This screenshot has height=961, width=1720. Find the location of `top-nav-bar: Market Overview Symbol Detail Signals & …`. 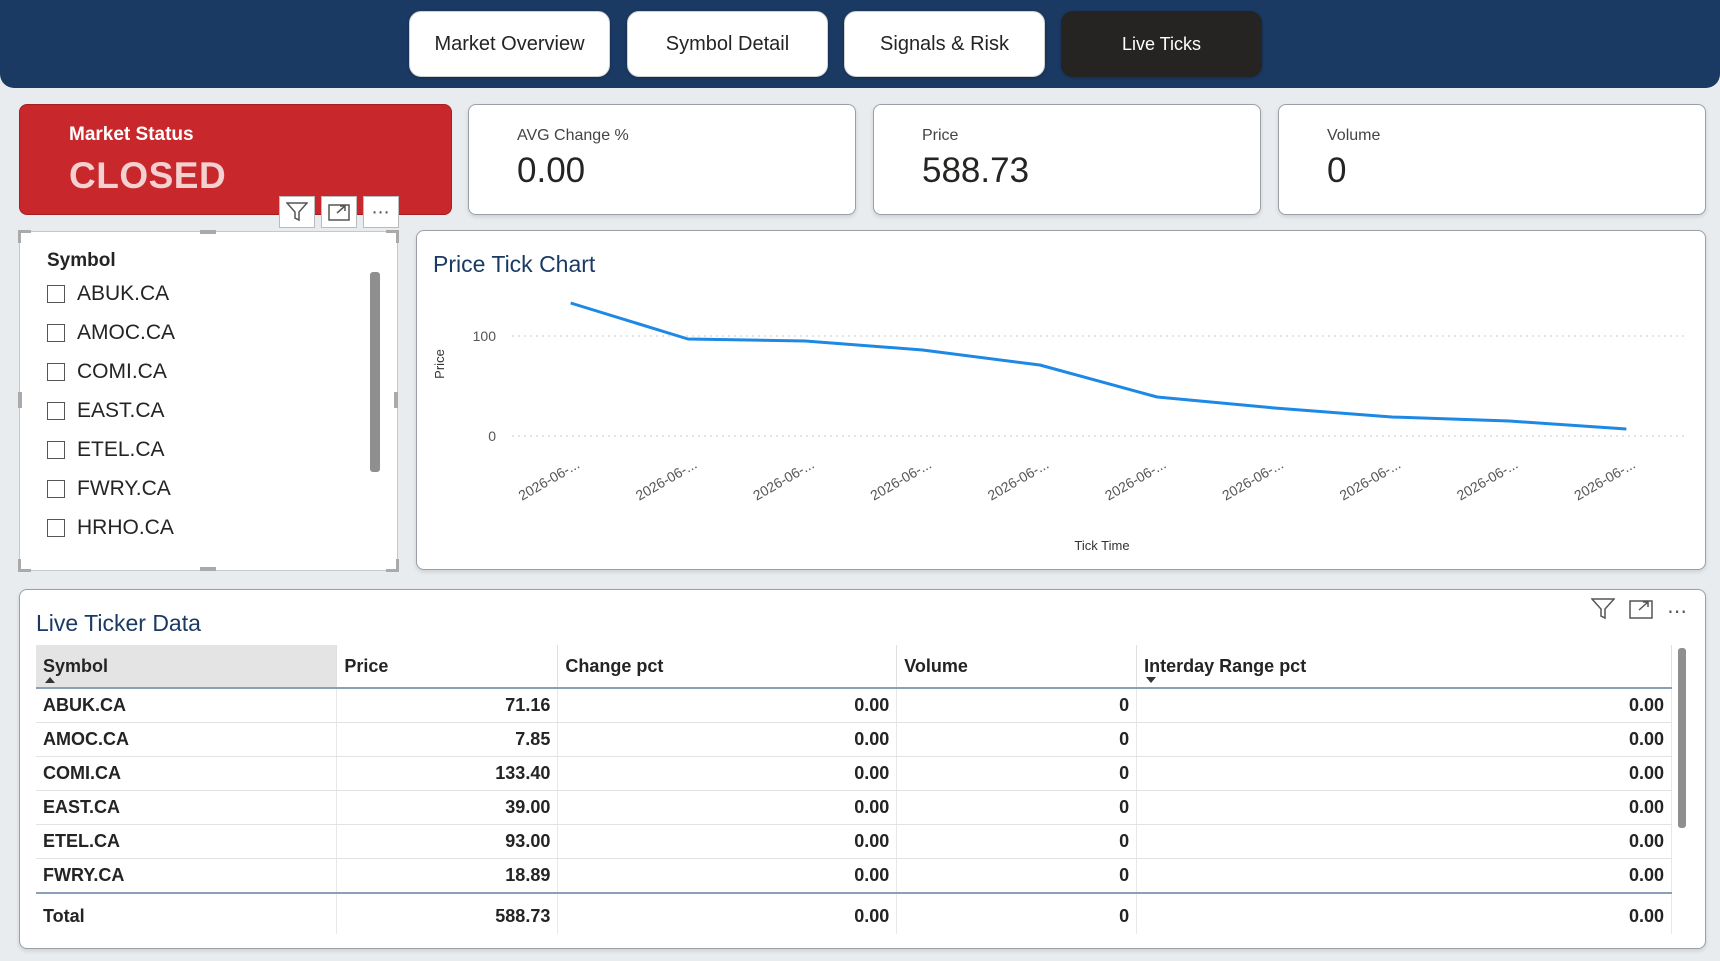

top-nav-bar: Market Overview Symbol Detail Signals & … is located at coordinates (860, 44).